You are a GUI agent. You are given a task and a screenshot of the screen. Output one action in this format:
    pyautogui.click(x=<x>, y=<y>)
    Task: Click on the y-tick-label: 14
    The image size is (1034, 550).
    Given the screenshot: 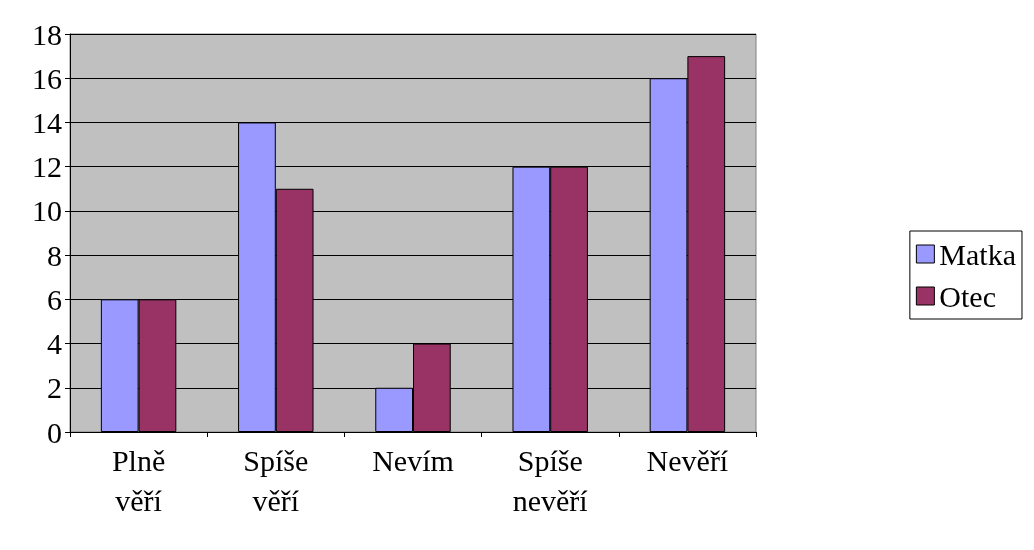 What is the action you would take?
    pyautogui.click(x=47, y=122)
    